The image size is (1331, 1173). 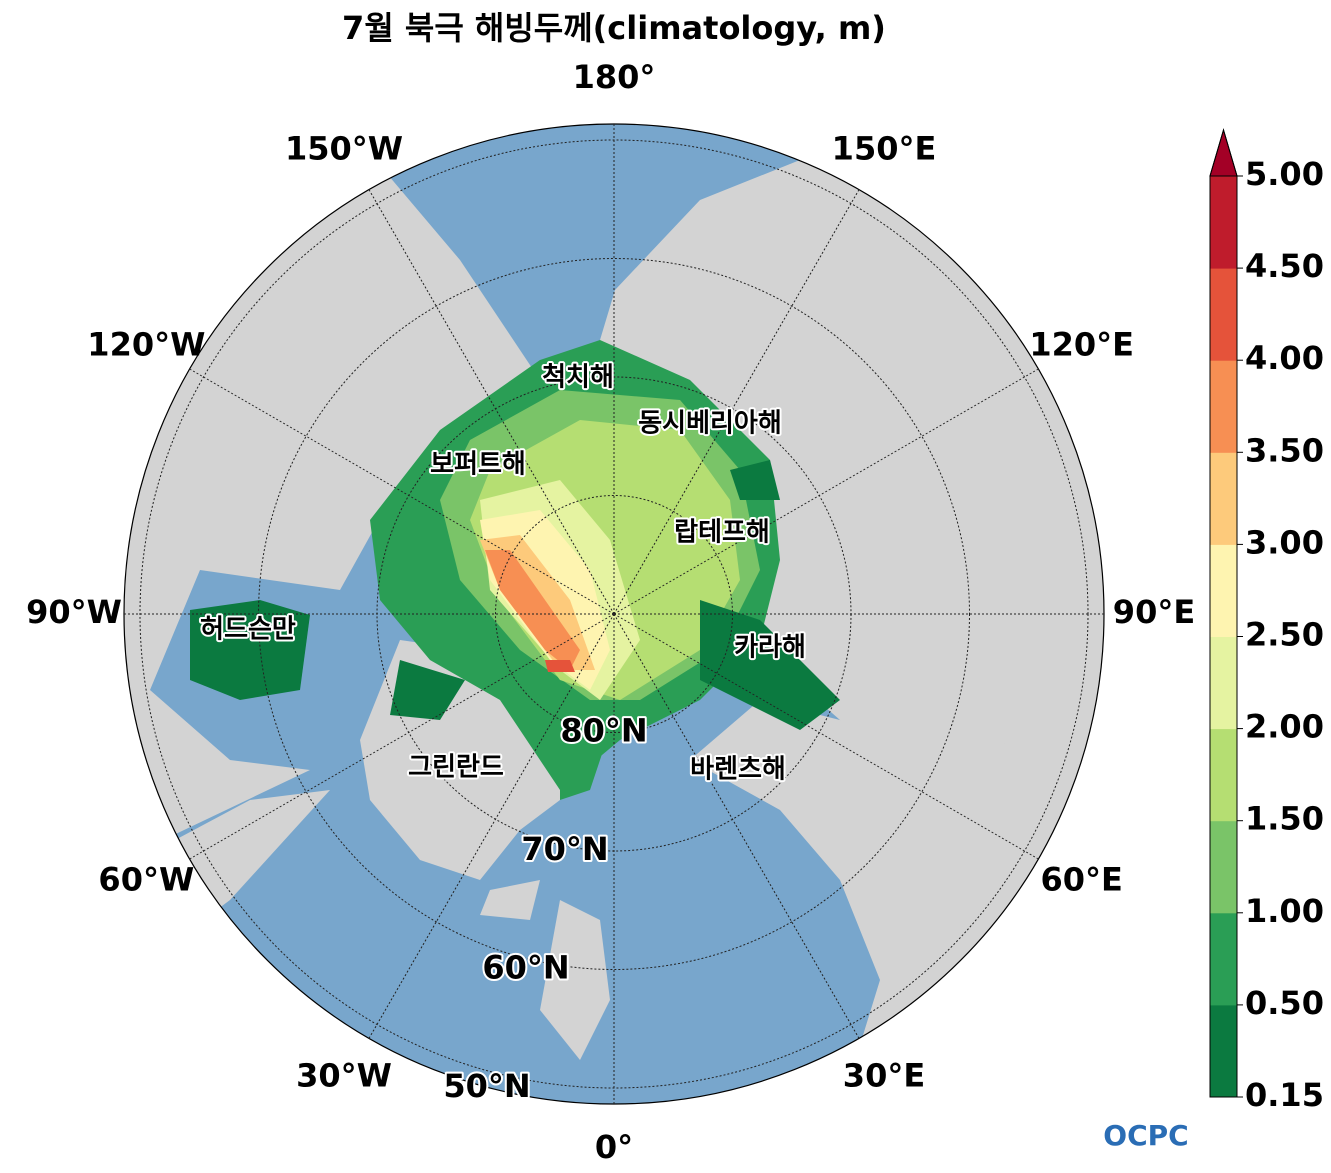 I want to click on region-label: 바렌츠해, so click(x=738, y=770).